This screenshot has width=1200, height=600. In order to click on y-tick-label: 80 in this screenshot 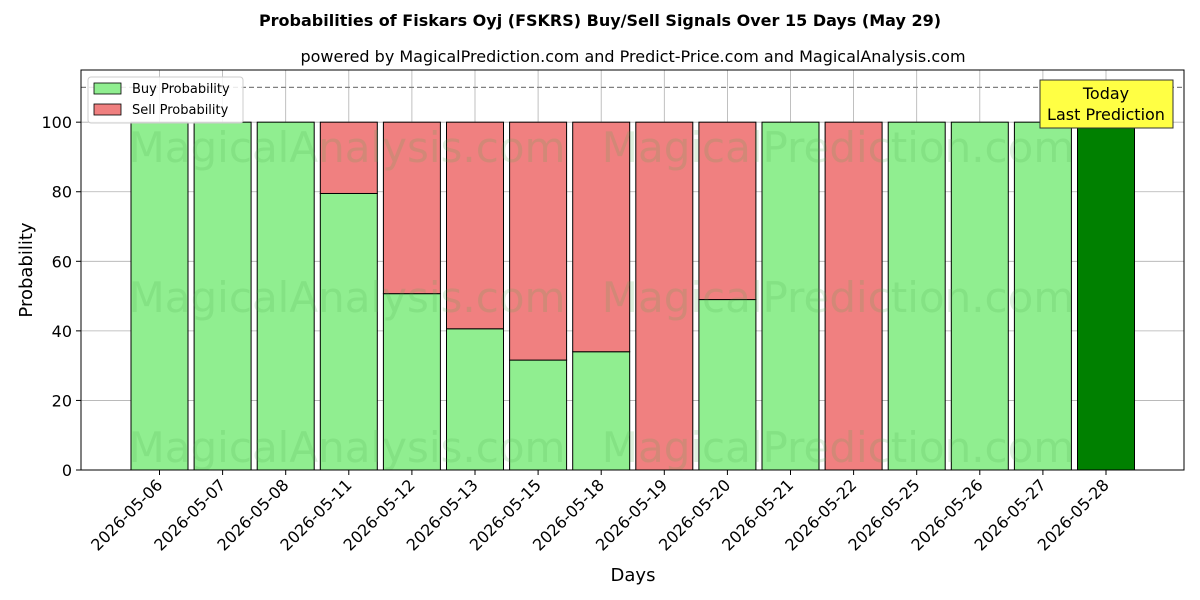, I will do `click(62, 192)`.